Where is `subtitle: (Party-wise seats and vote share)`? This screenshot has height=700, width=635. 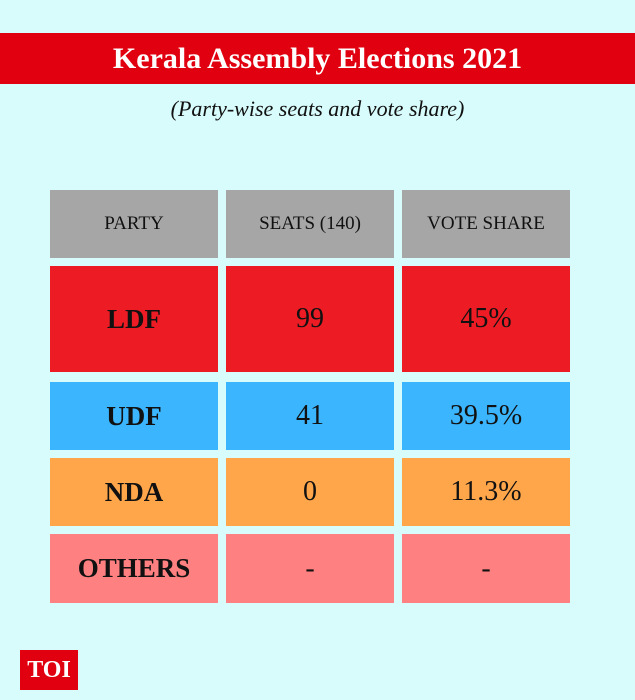 subtitle: (Party-wise seats and vote share) is located at coordinates (317, 108).